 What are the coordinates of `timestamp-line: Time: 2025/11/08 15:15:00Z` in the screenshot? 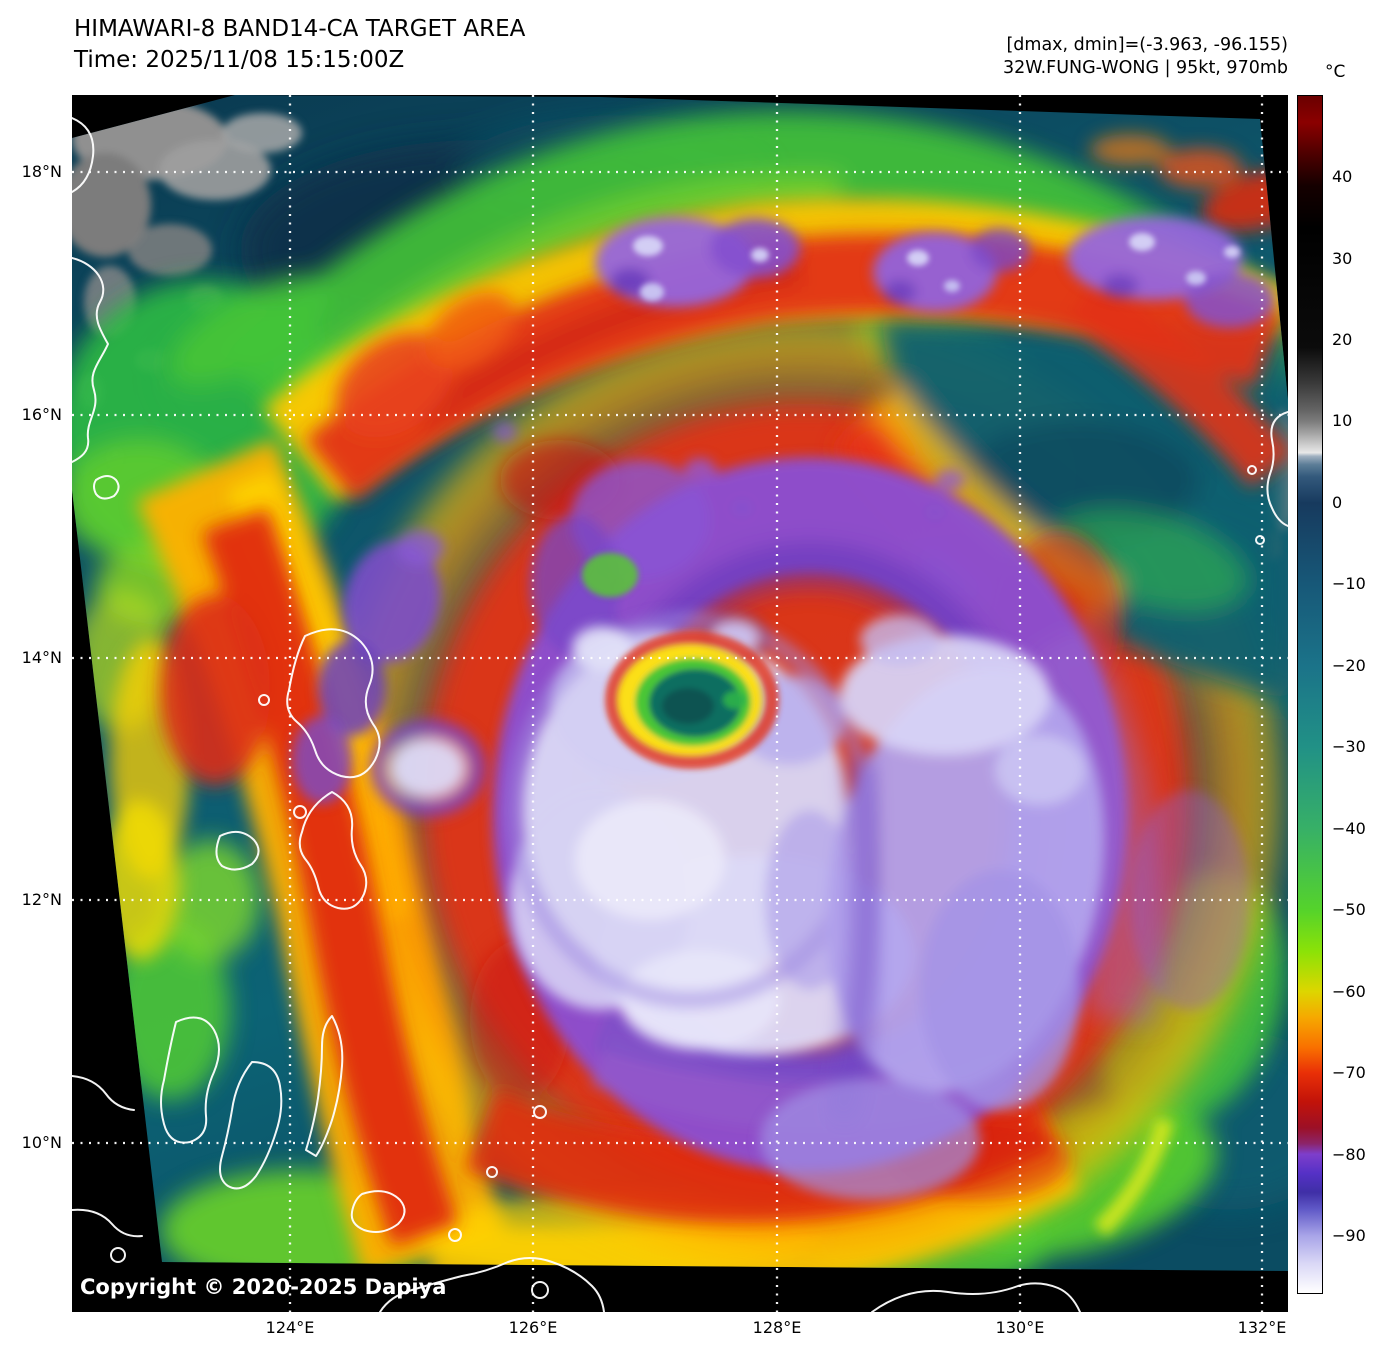 It's located at (239, 60).